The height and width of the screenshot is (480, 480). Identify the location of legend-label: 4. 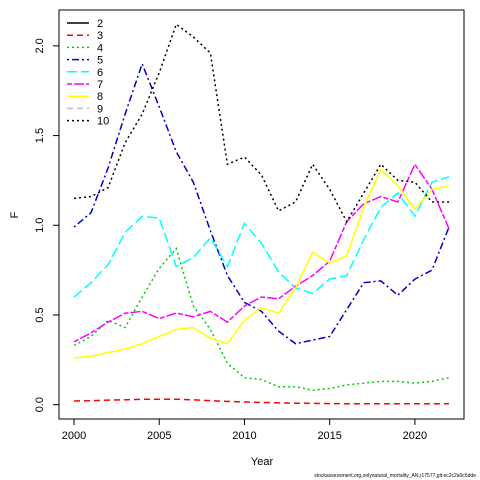
(100, 48).